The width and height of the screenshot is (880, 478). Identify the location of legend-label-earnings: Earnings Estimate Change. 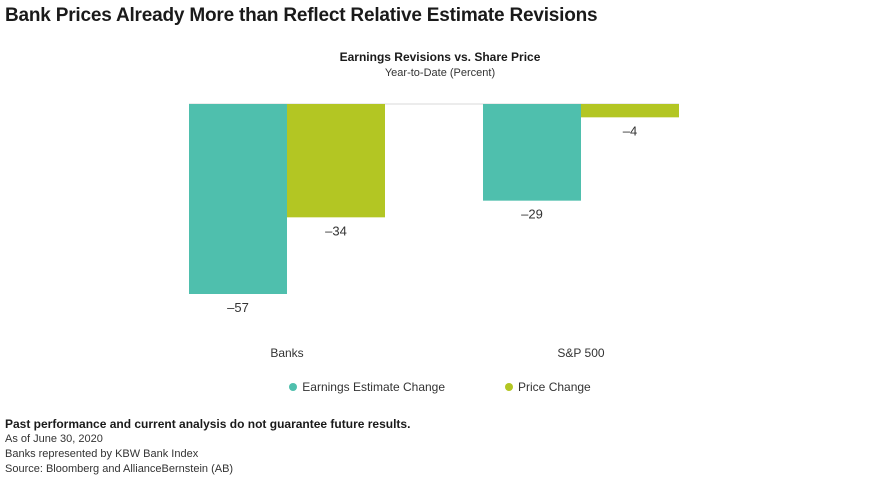
(374, 387).